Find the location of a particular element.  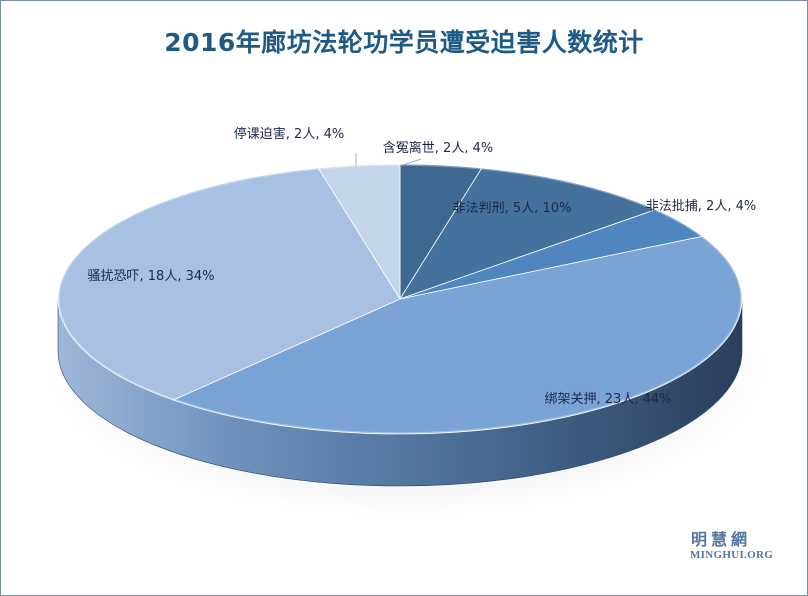

slice-label-1: 含冤离世, 2人, 4% is located at coordinates (438, 148).